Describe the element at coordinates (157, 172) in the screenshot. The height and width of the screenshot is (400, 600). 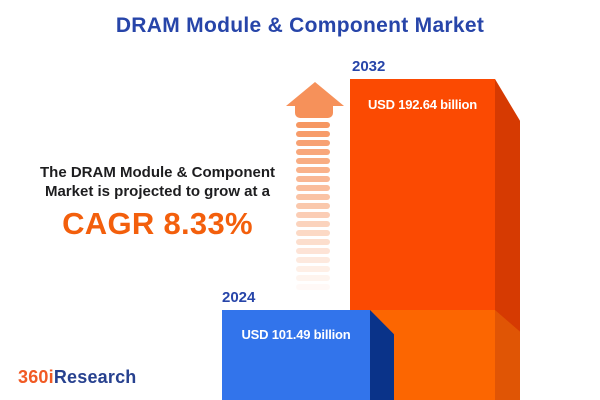
I see `annotation-line-1: The DRAM Module & Component` at that location.